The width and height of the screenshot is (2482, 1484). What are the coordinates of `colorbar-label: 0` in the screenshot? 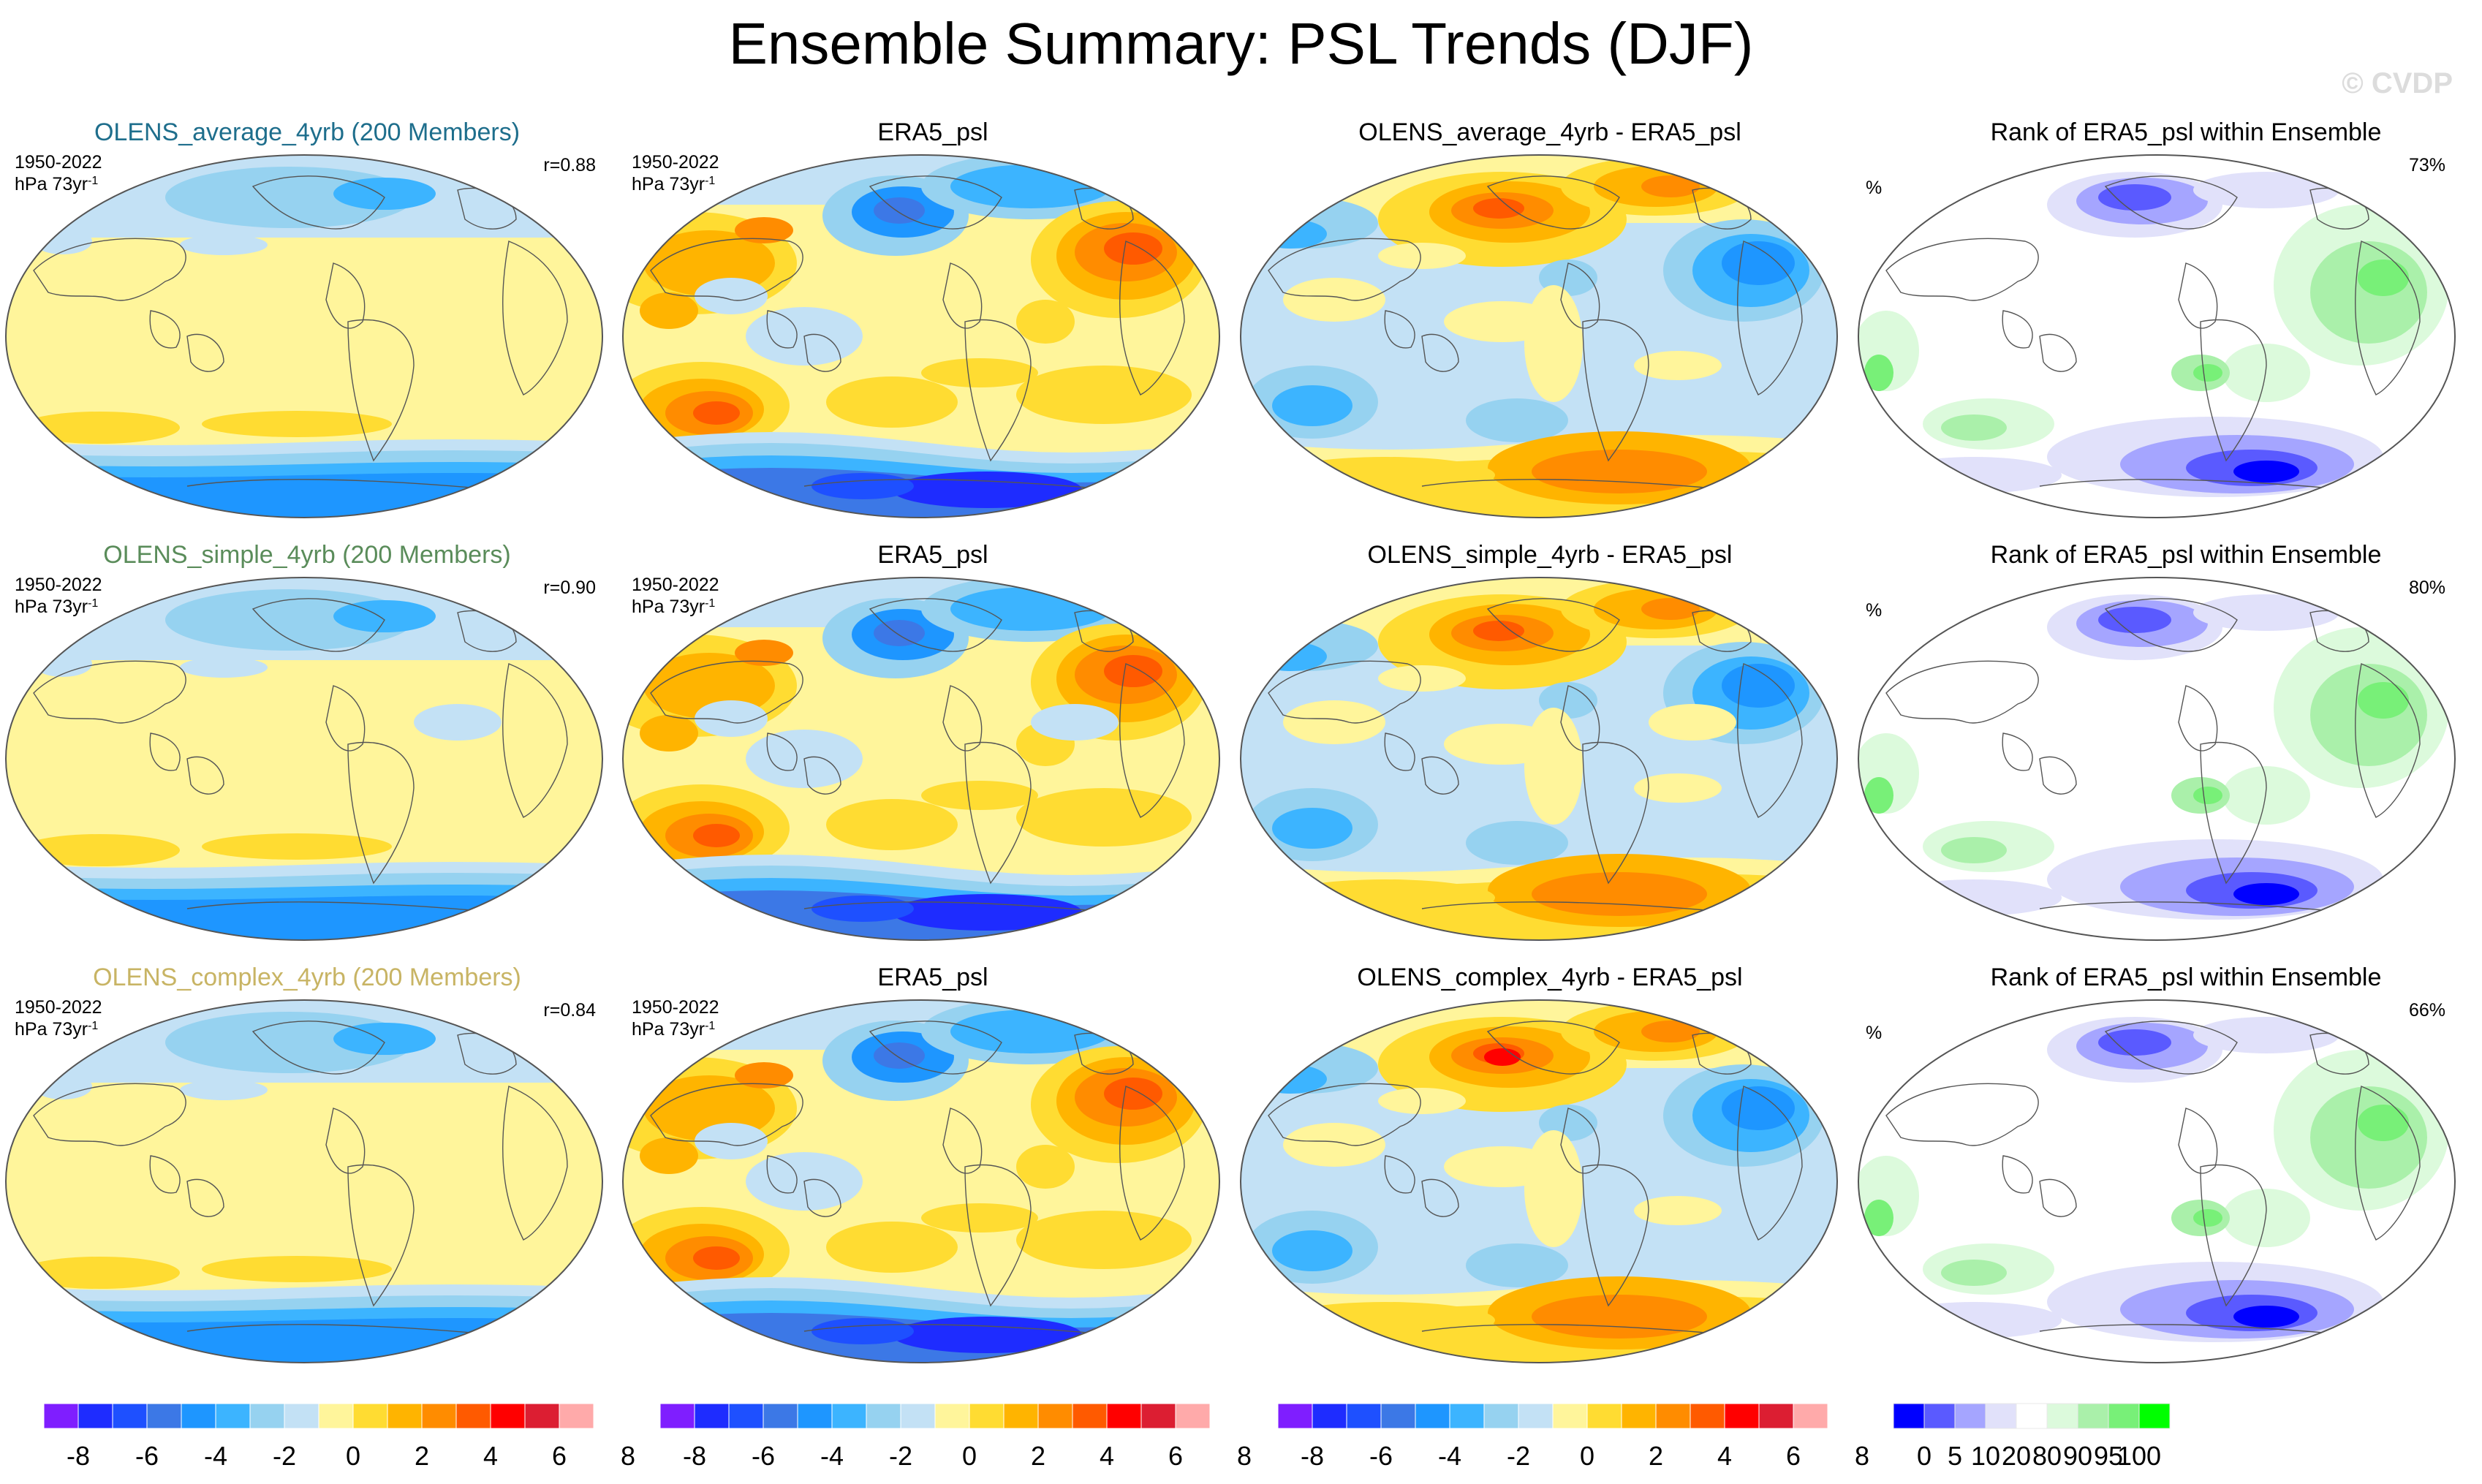 It's located at (353, 1456).